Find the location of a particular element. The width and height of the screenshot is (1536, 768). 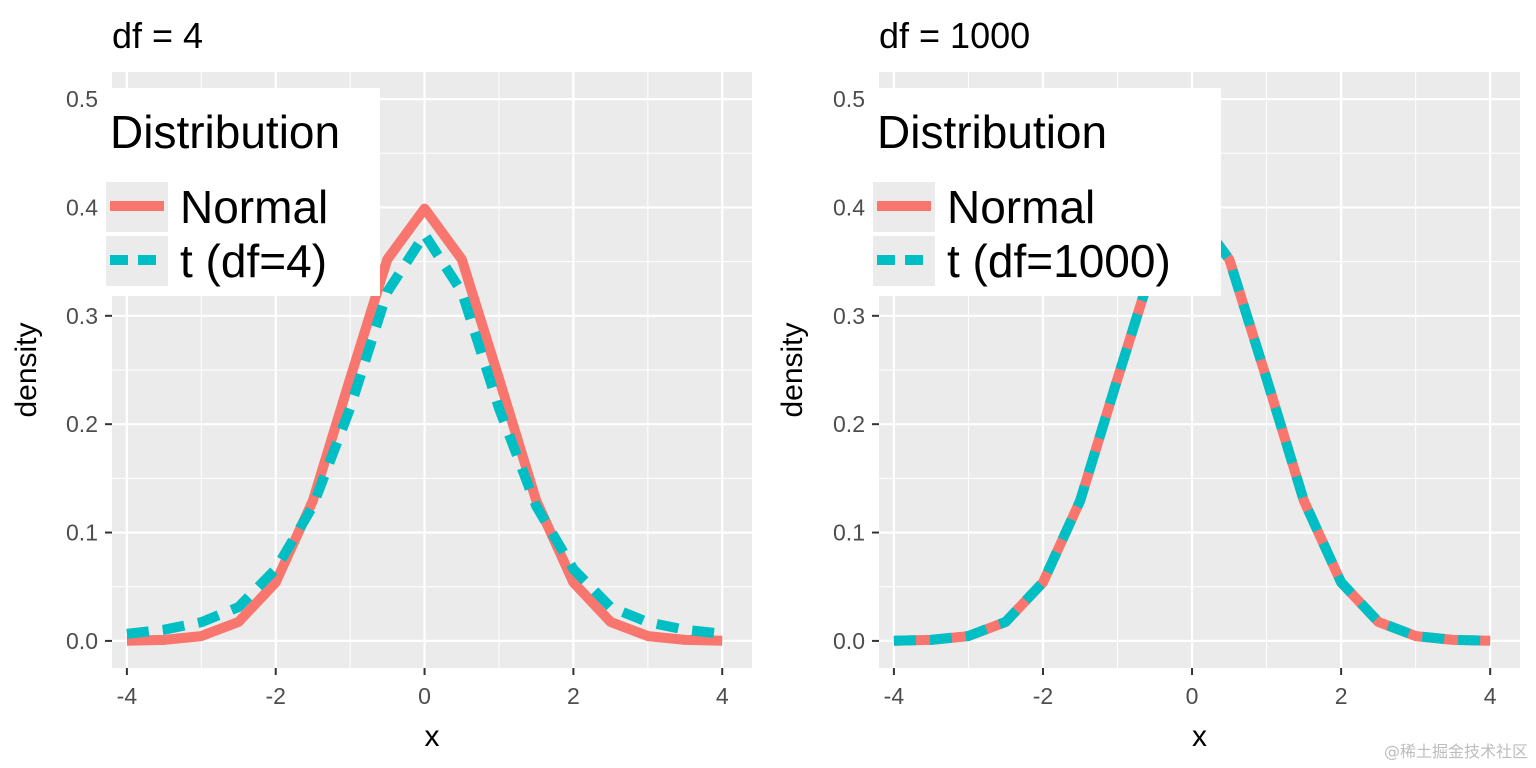

legend-entry-label: t (df=1000) is located at coordinates (1059, 261).